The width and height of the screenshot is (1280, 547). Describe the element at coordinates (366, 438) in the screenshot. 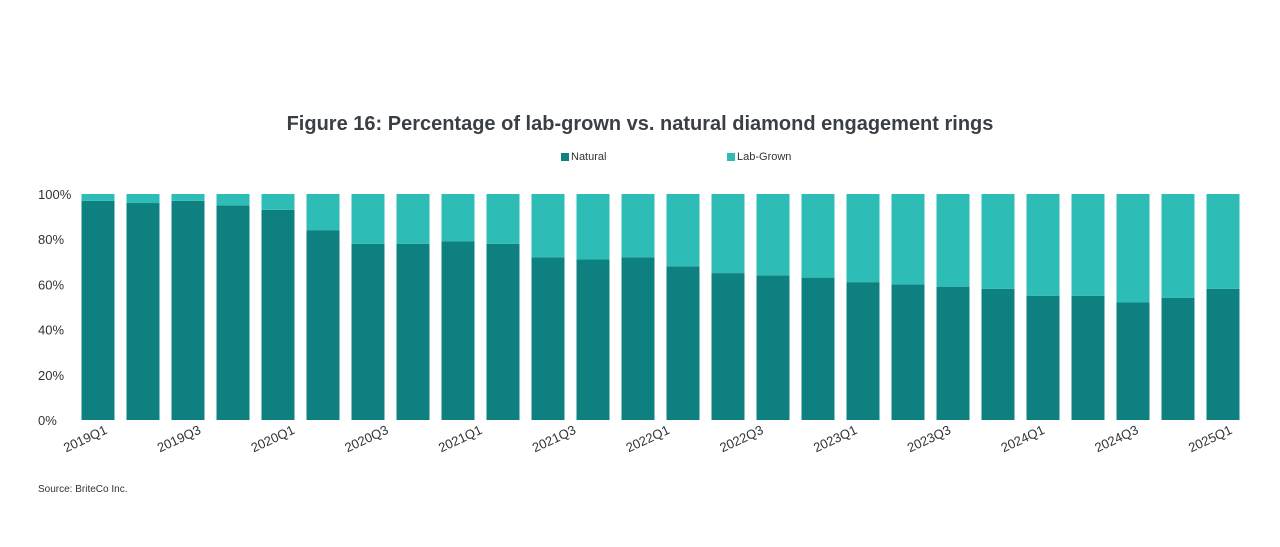

I see `x-tick-label: 2020Q3` at that location.